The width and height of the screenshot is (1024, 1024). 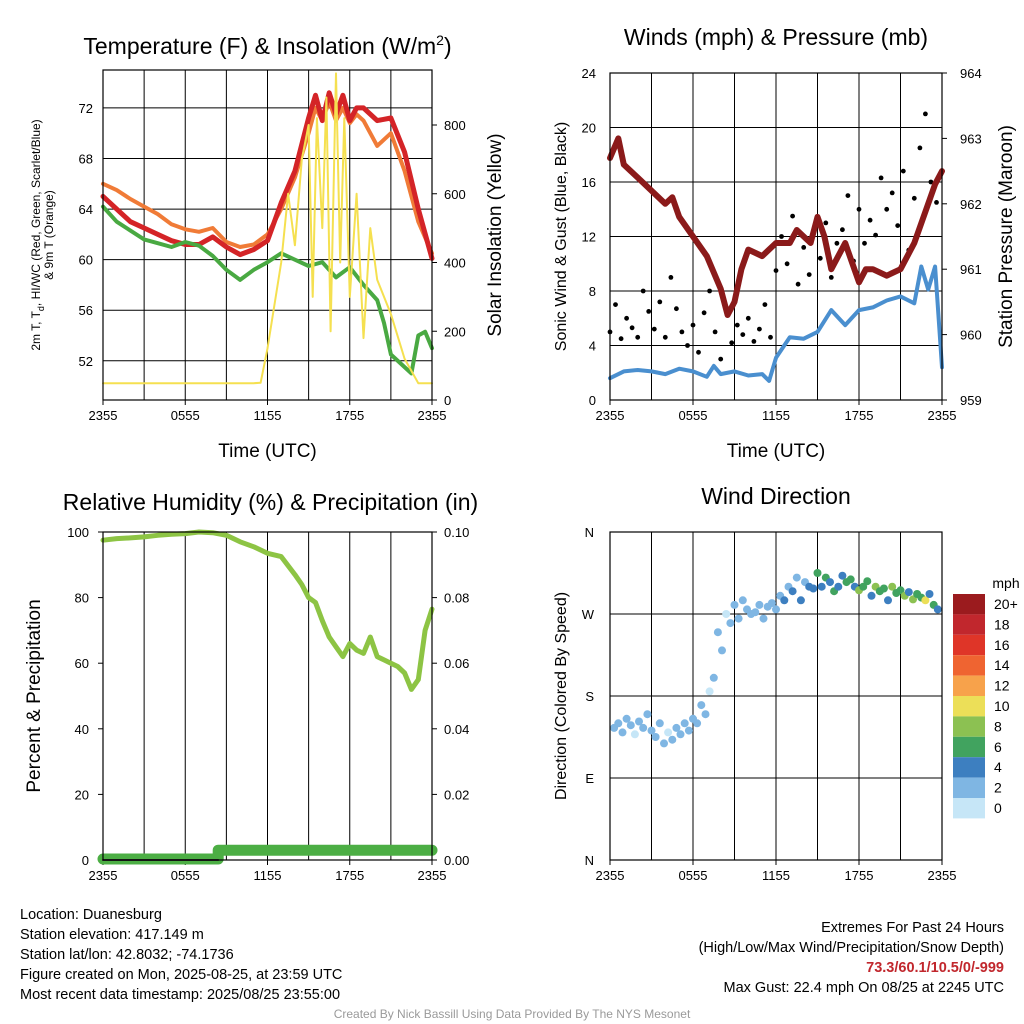 What do you see at coordinates (589, 532) in the screenshot?
I see `y-tick-label: N` at bounding box center [589, 532].